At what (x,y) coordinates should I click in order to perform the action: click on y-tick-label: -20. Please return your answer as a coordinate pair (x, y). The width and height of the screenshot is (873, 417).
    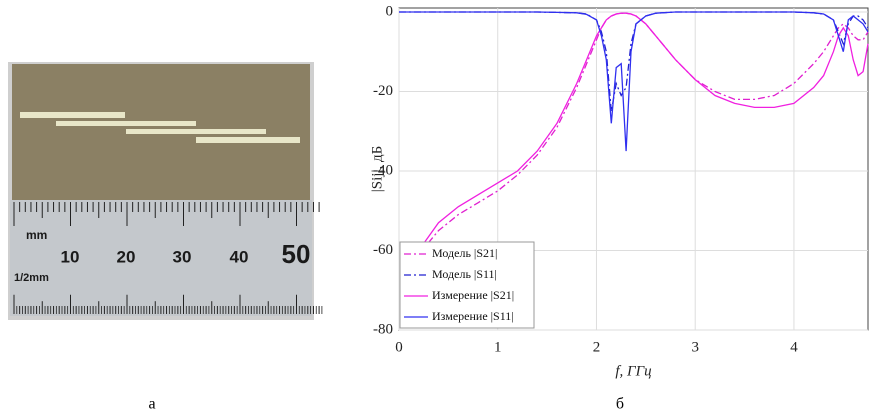
    Looking at the image, I should click on (383, 91).